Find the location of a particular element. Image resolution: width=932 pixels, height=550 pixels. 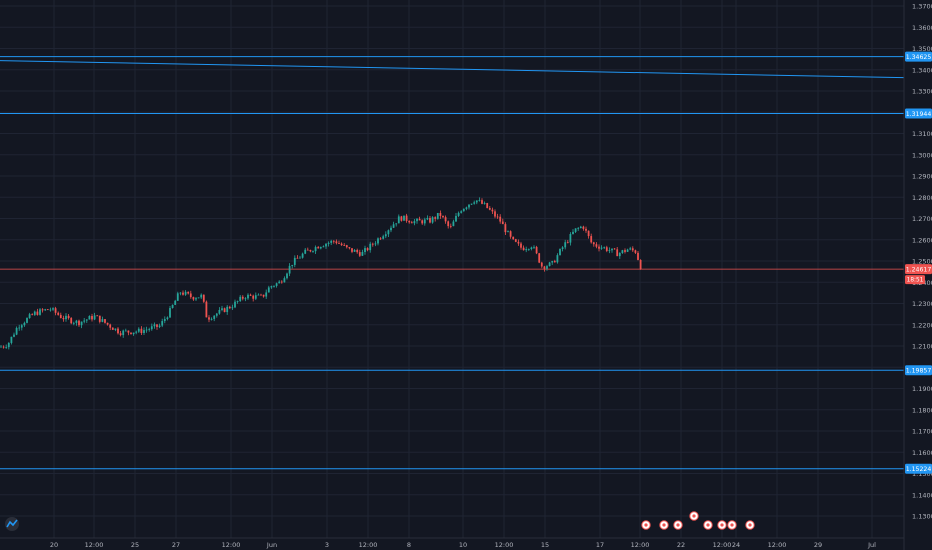

y-tick-label: 1.31000 is located at coordinates (922, 134).